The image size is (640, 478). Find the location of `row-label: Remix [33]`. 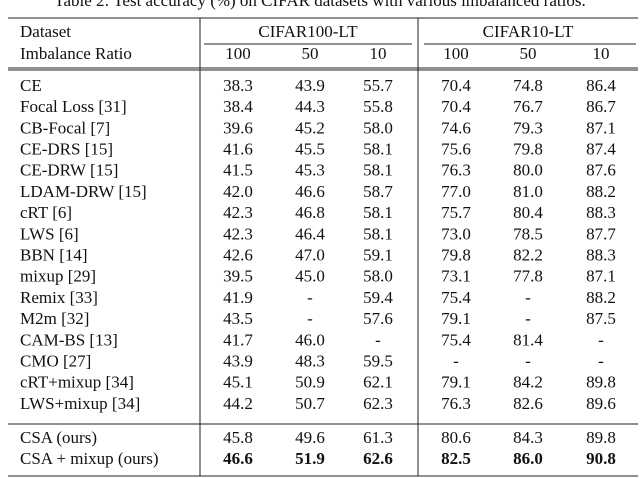

row-label: Remix [33] is located at coordinates (59, 297).